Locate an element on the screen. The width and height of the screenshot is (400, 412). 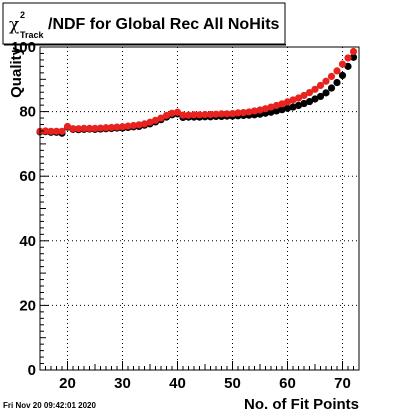
title-frame is located at coordinates (144, 23).